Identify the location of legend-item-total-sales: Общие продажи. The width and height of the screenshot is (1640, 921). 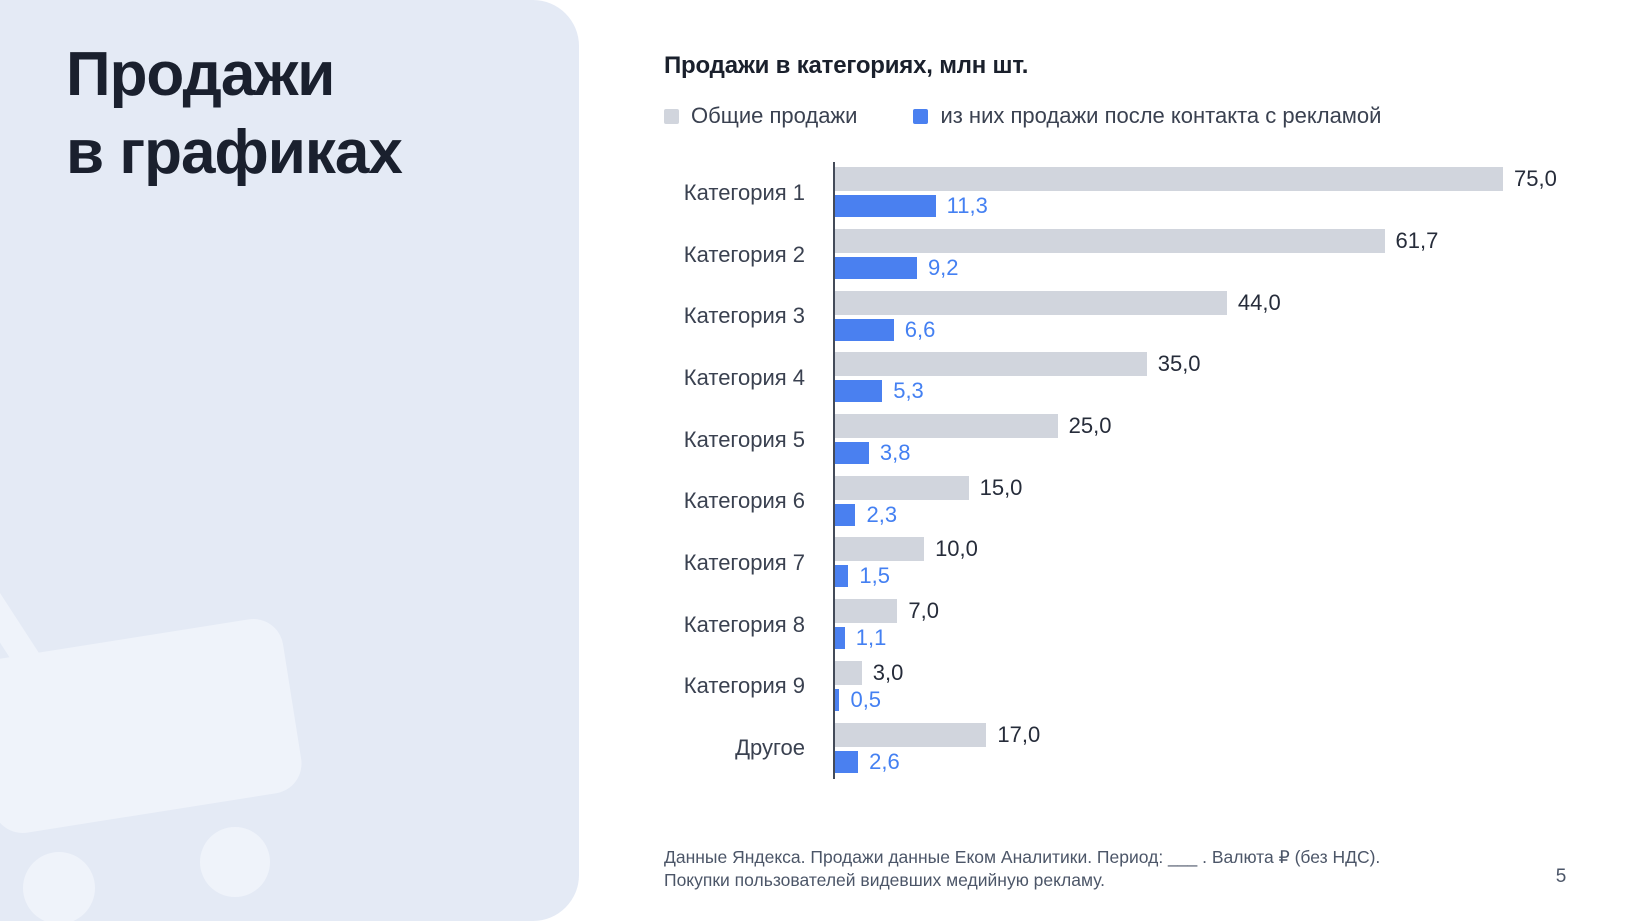
(760, 116).